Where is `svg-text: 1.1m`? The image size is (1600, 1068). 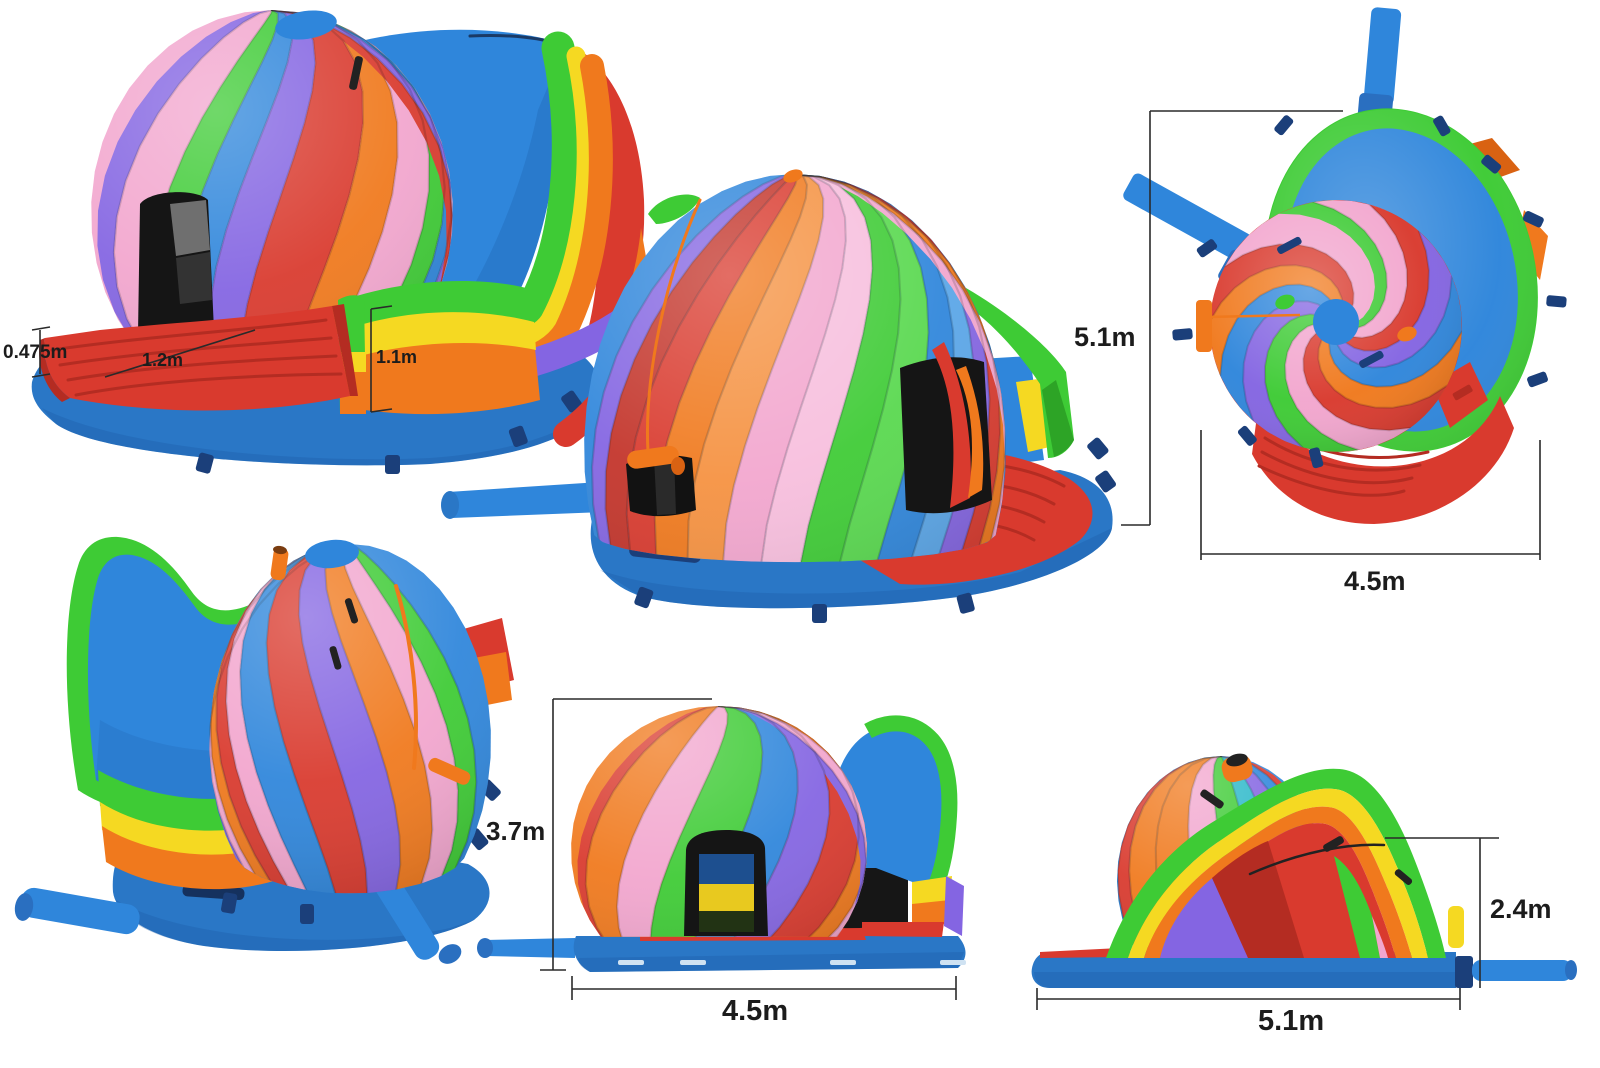
svg-text: 1.1m is located at coordinates (396, 357).